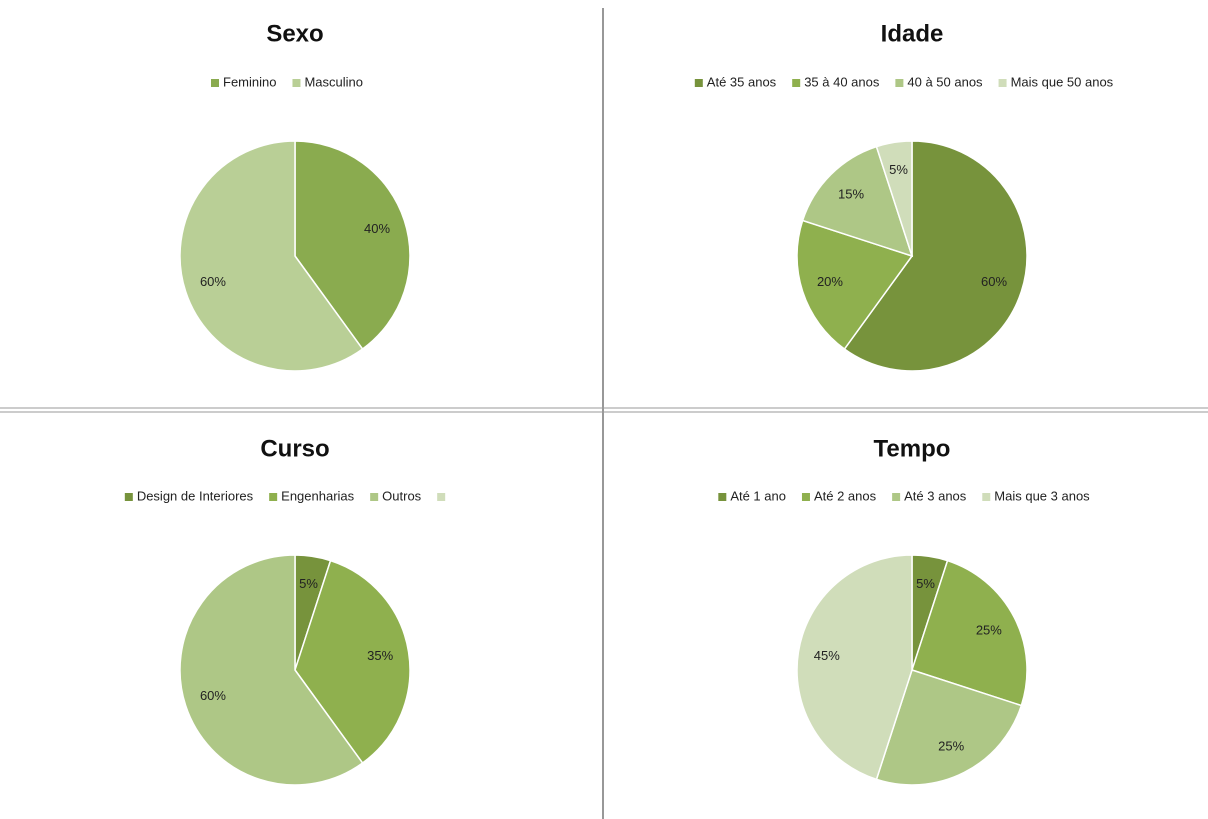 The height and width of the screenshot is (819, 1208). I want to click on chart-title: Idade, so click(912, 33).